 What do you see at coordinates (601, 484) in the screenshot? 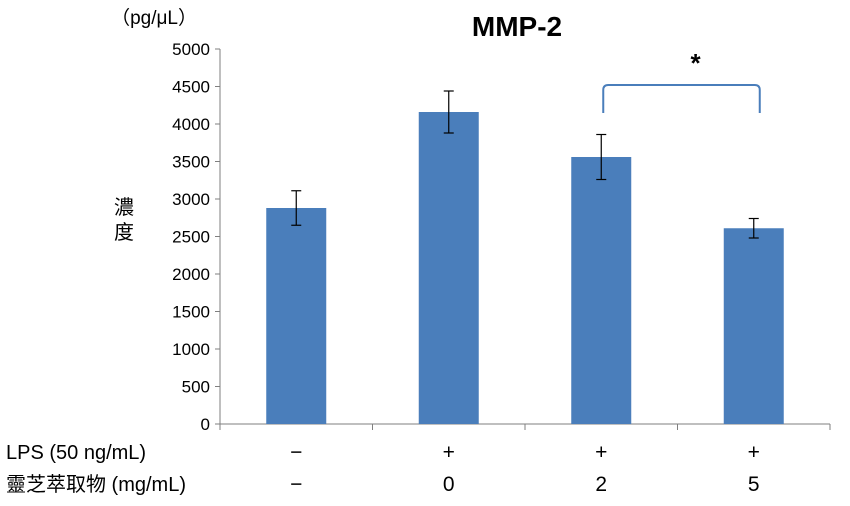
I see `condition-cell-2-3: 2` at bounding box center [601, 484].